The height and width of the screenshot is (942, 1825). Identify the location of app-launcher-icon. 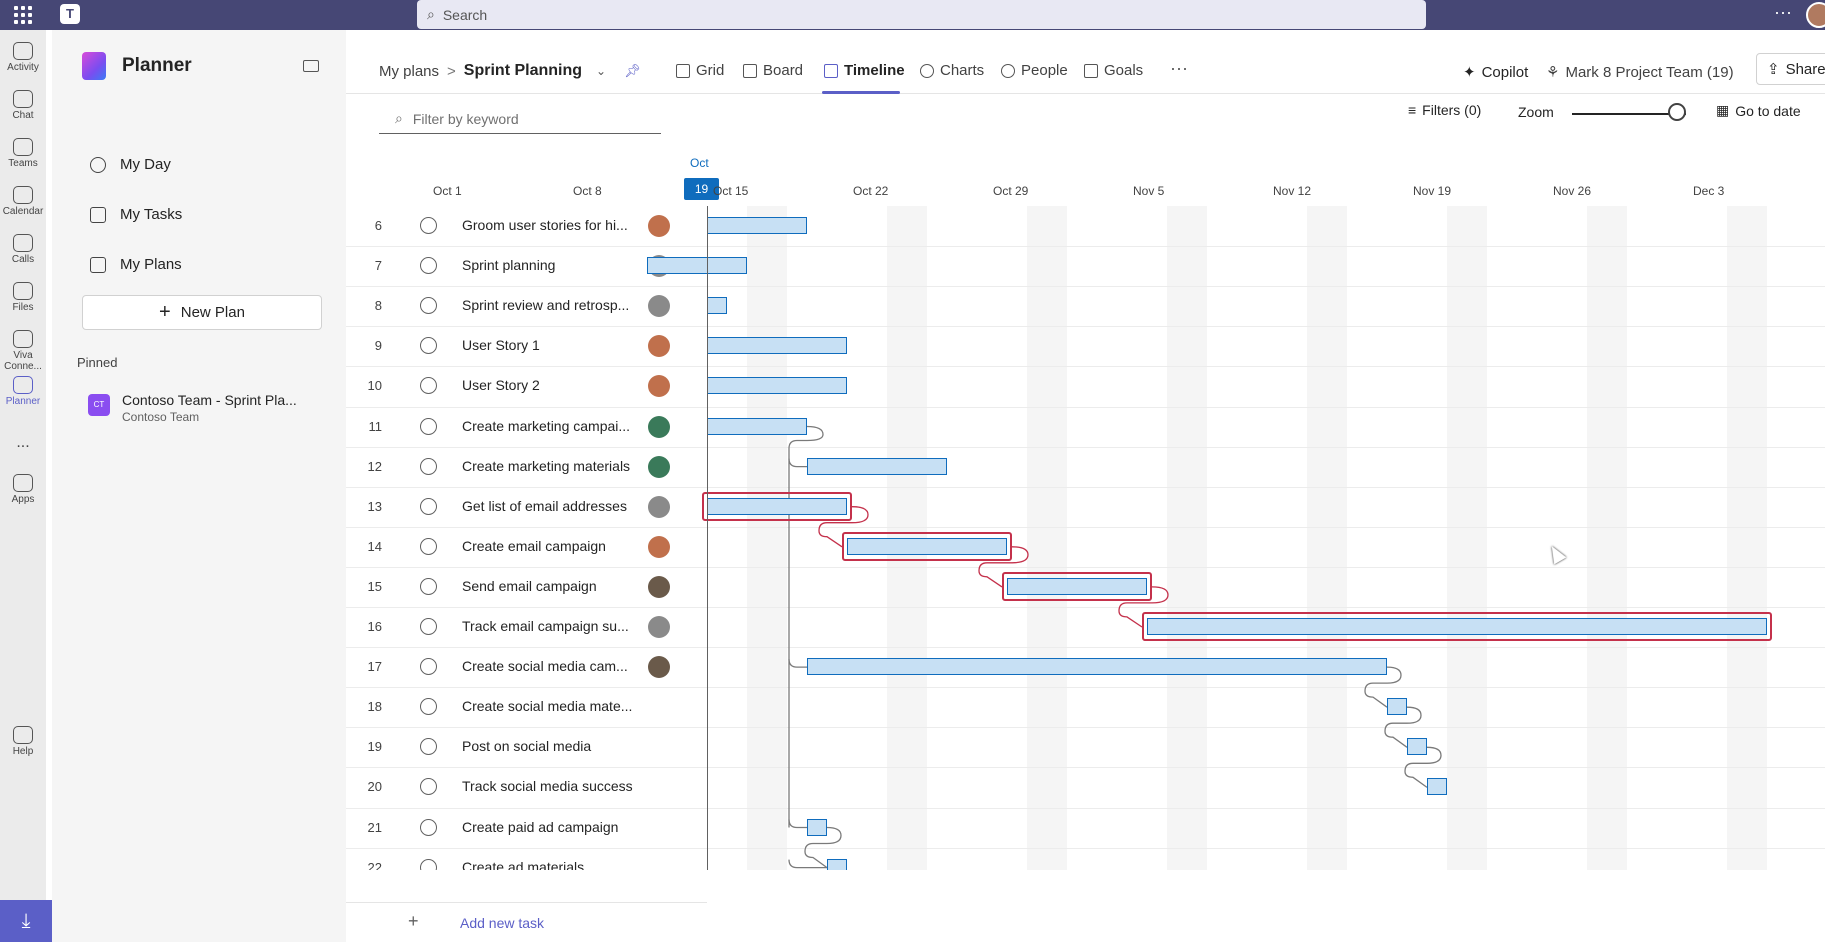
(23, 15).